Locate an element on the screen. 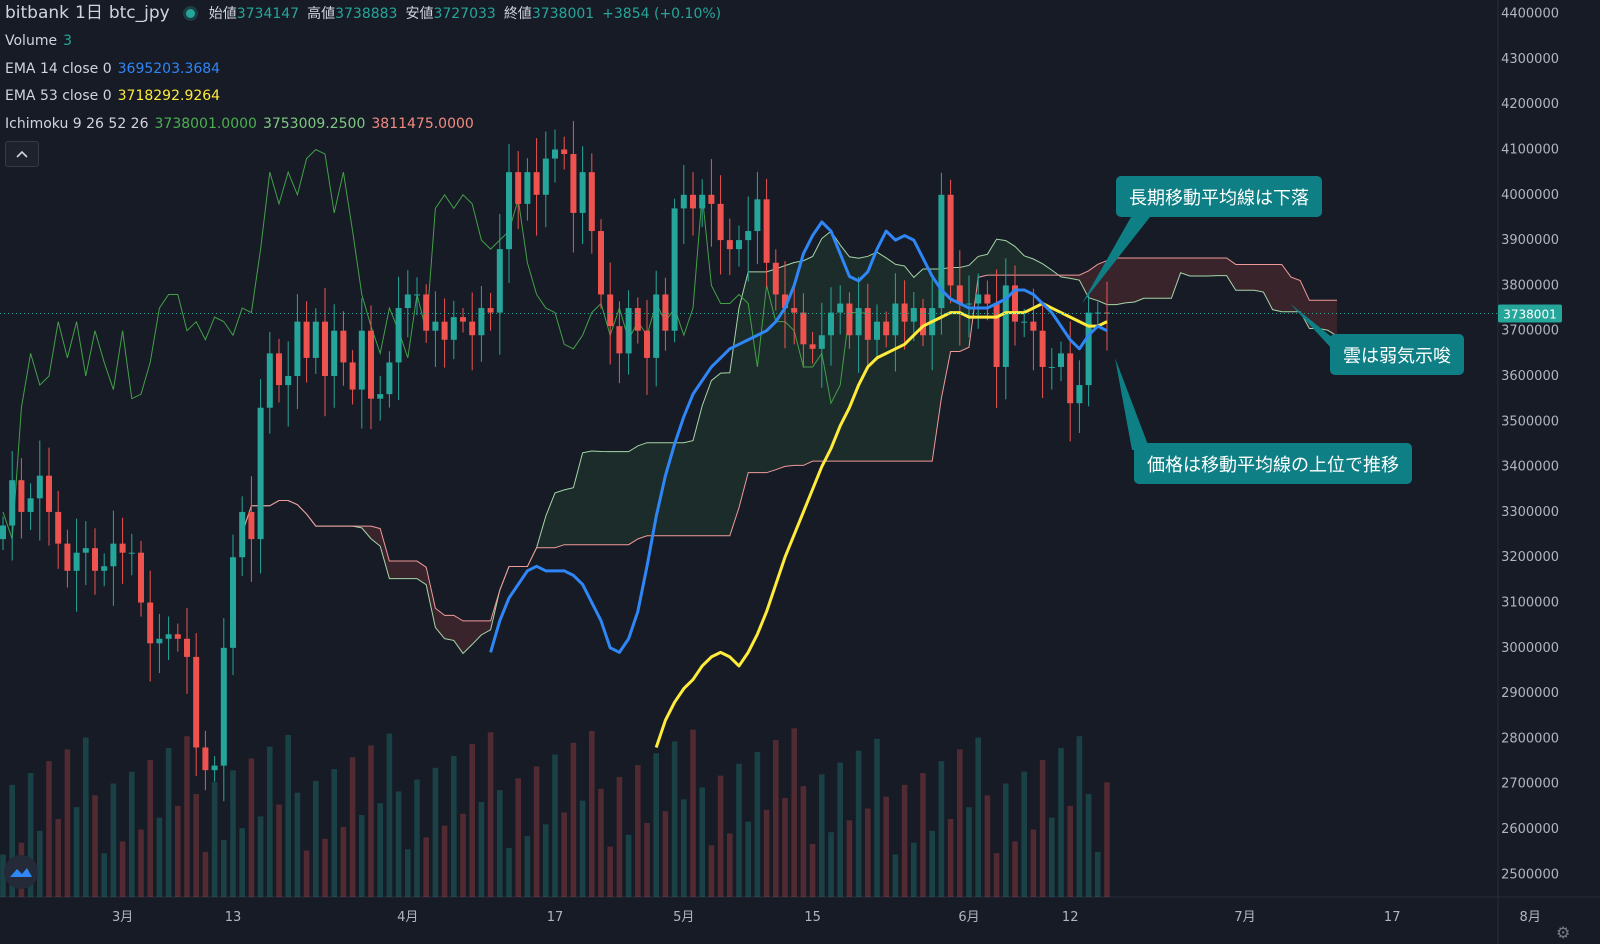 This screenshot has height=944, width=1600. volume-legend: Volume 3 is located at coordinates (366, 42).